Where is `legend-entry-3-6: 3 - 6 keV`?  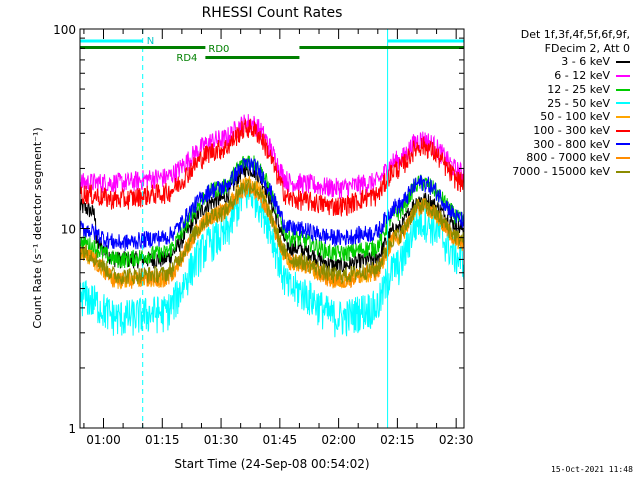
legend-entry-3-6: 3 - 6 keV is located at coordinates (554, 62).